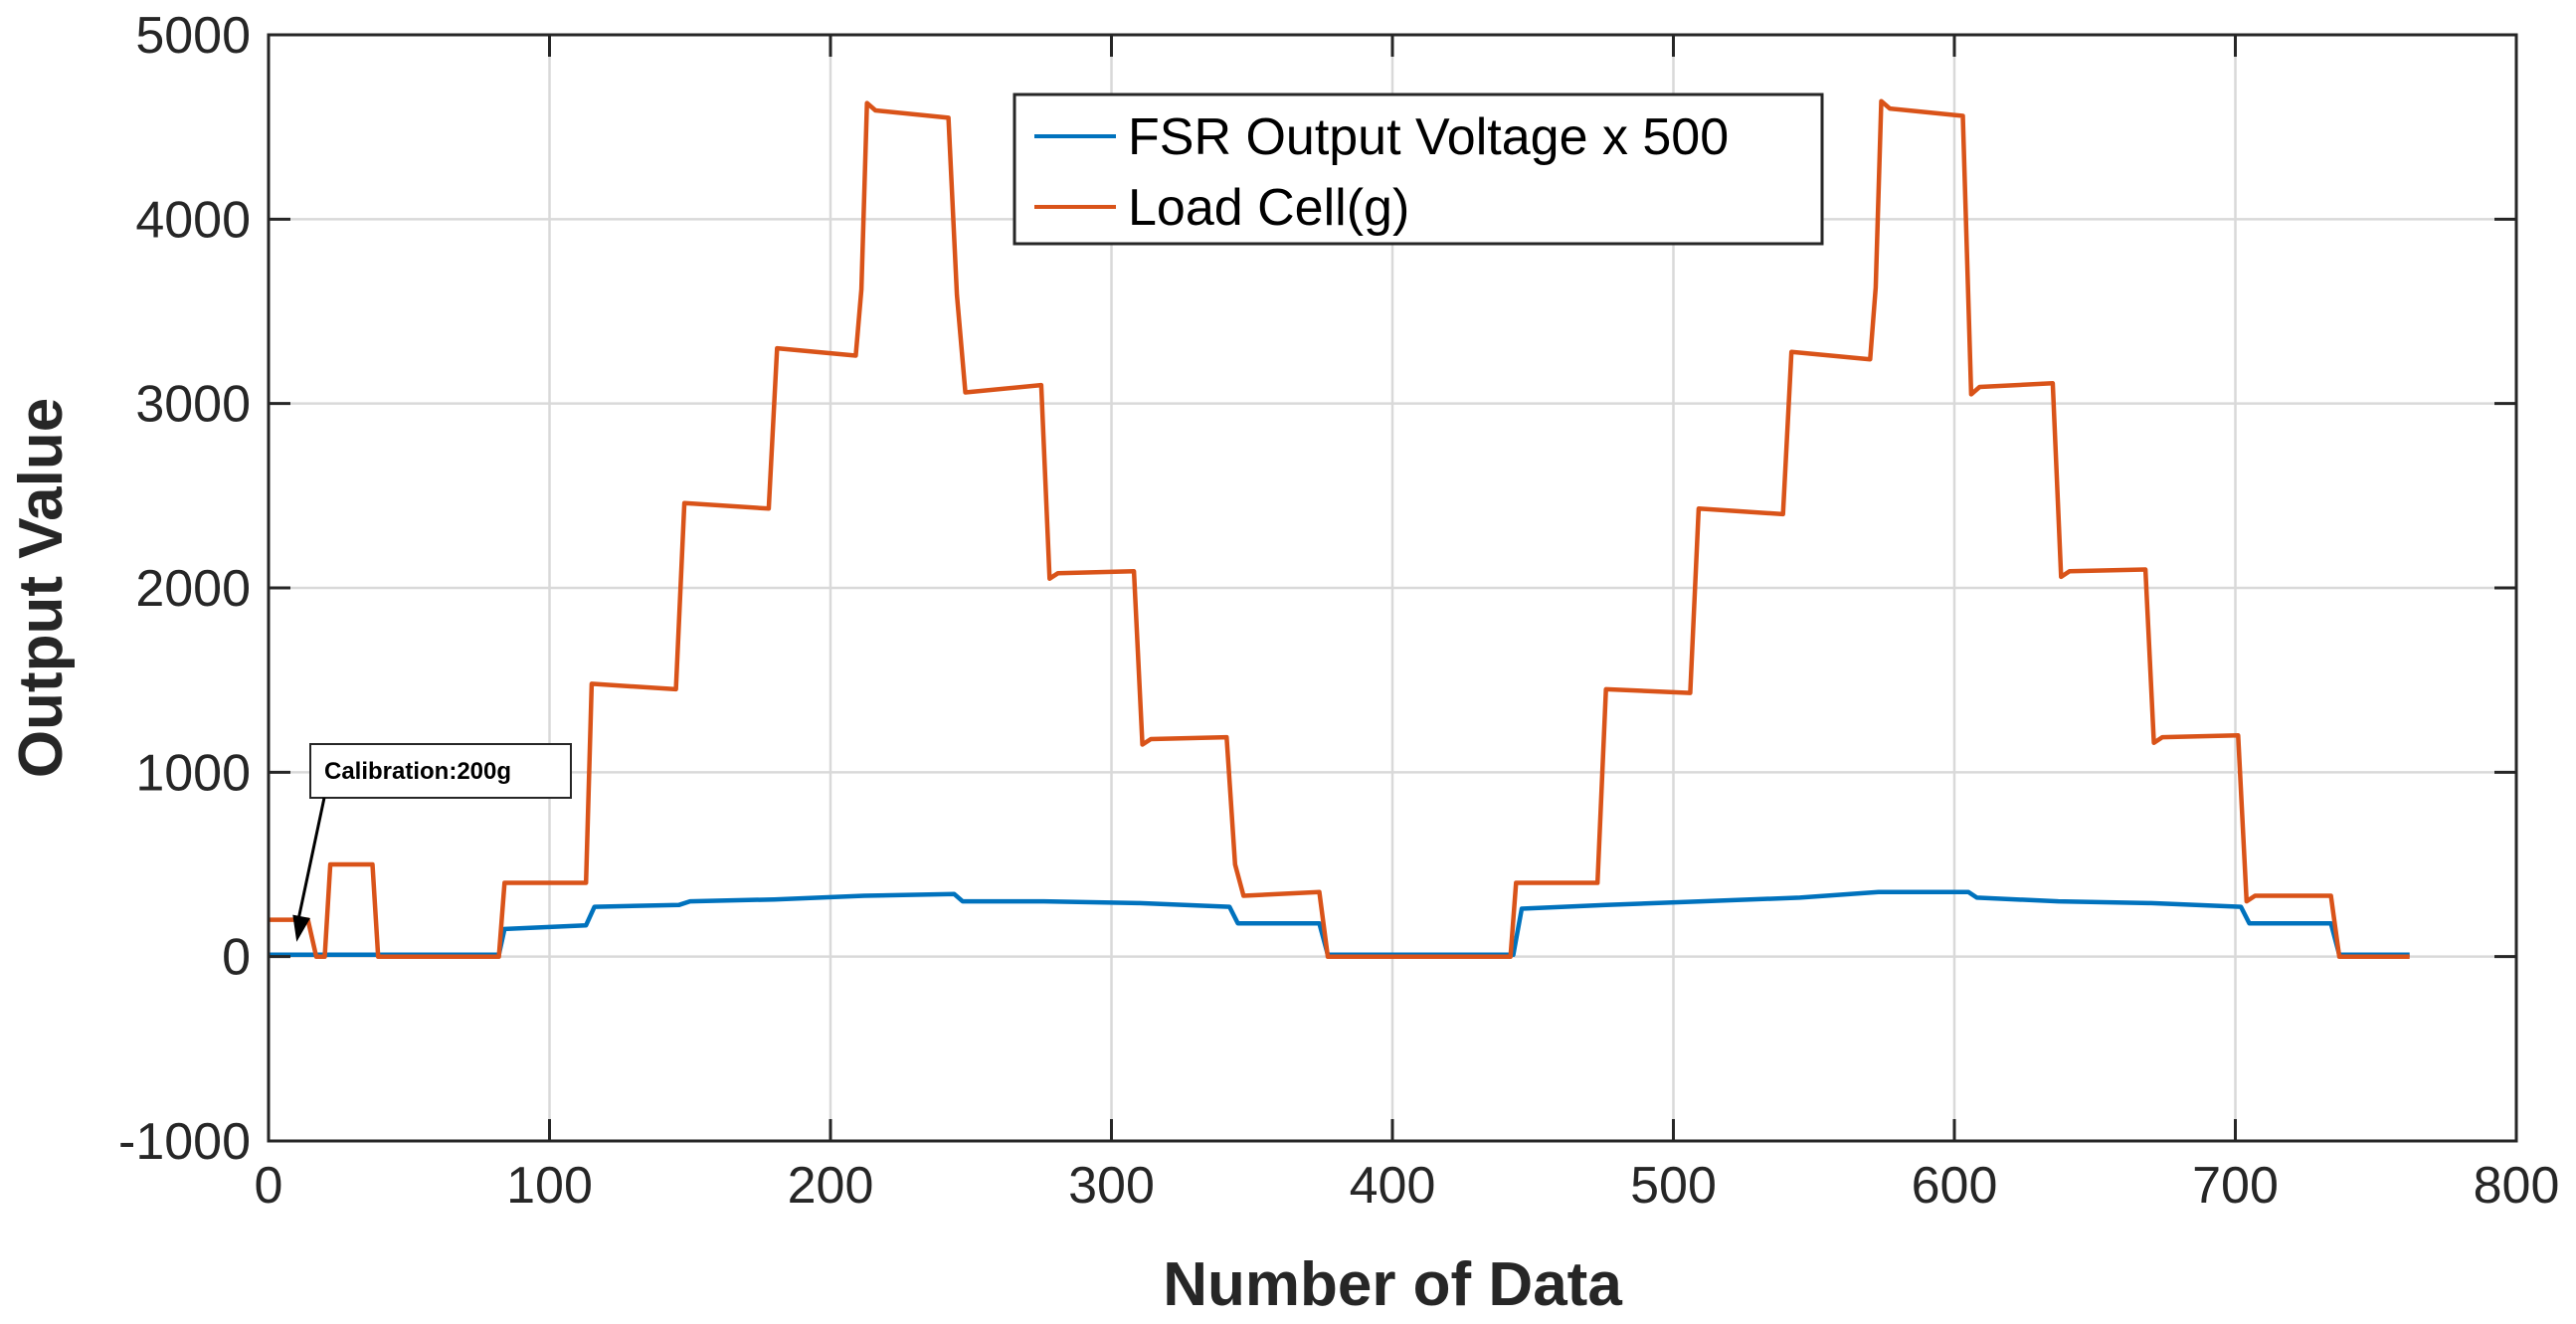 The width and height of the screenshot is (2576, 1324). Describe the element at coordinates (236, 958) in the screenshot. I see `y-tick-label: 0` at that location.